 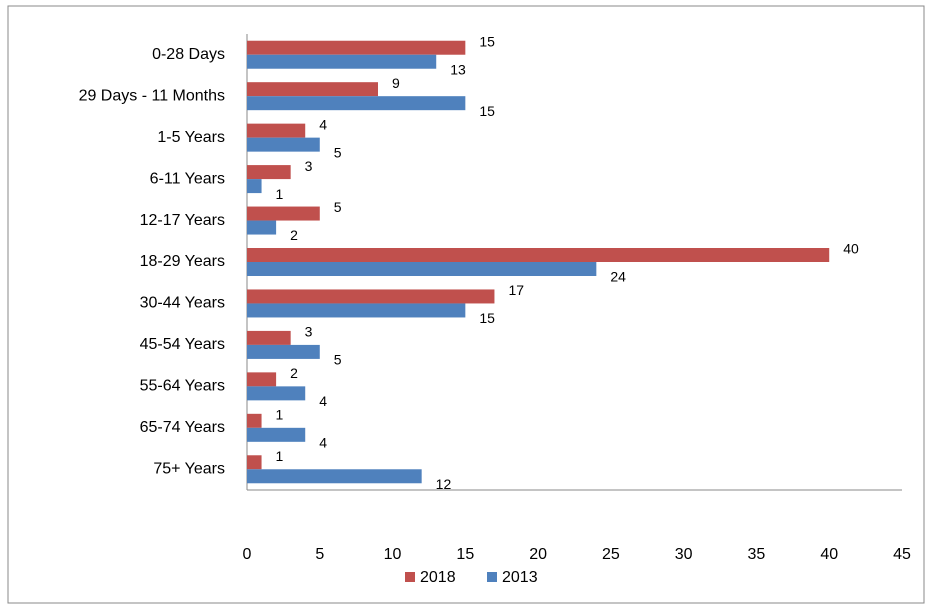 I want to click on x-tick-label: 20, so click(x=538, y=554).